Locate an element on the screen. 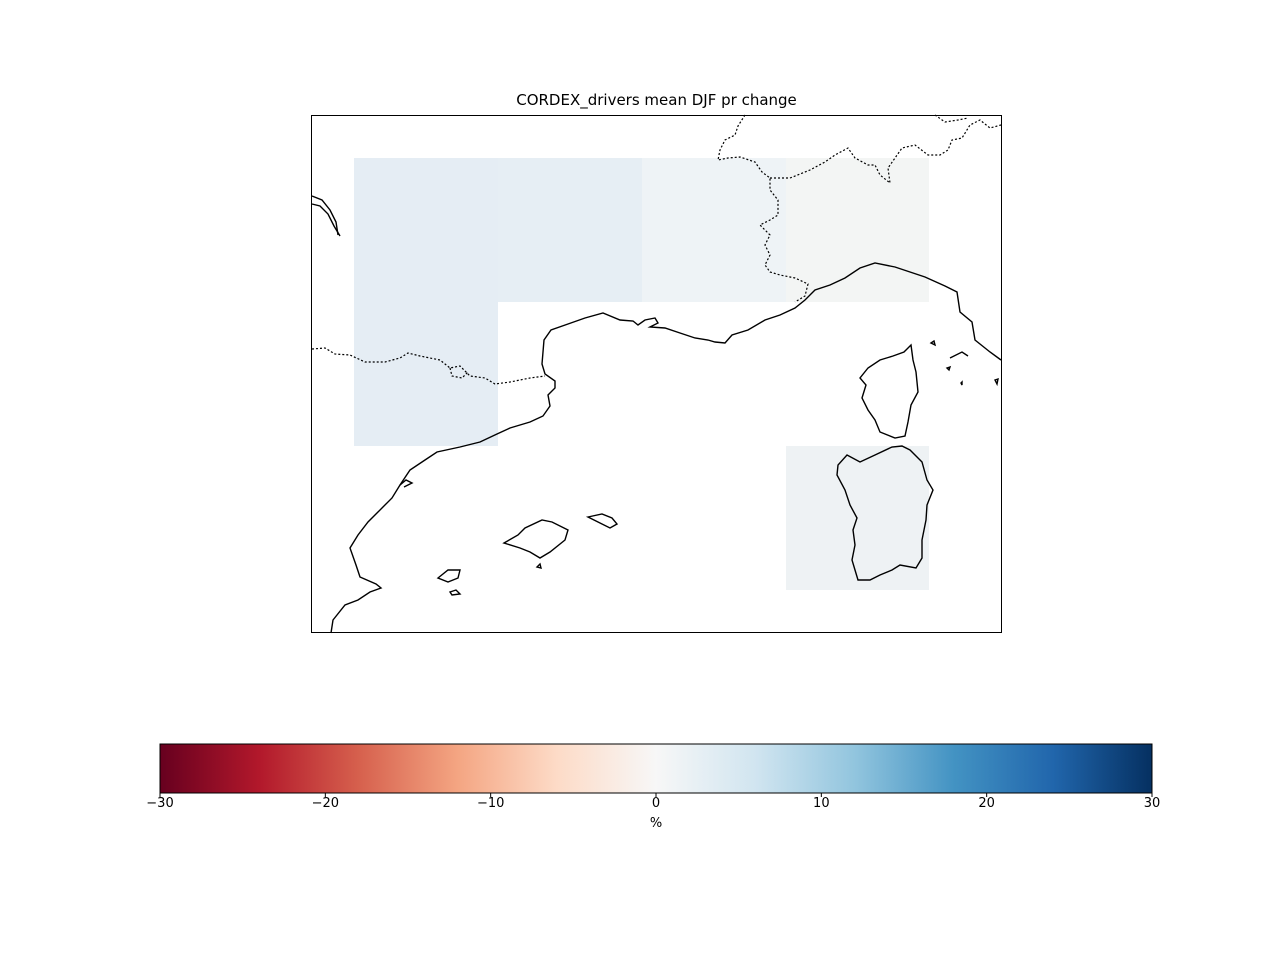 This screenshot has height=960, width=1280. coastline-gironde is located at coordinates (325, 215).